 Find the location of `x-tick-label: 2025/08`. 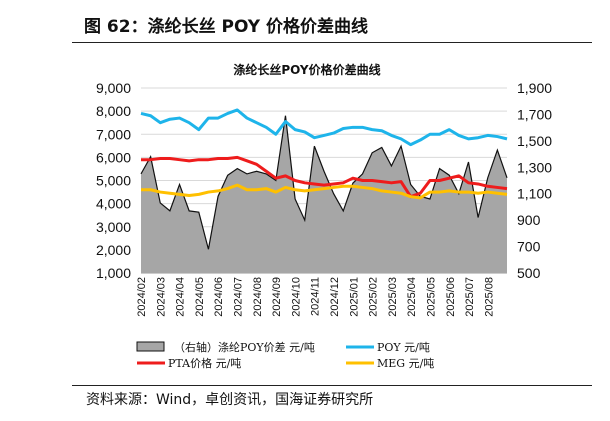

x-tick-label: 2025/08 is located at coordinates (489, 297).